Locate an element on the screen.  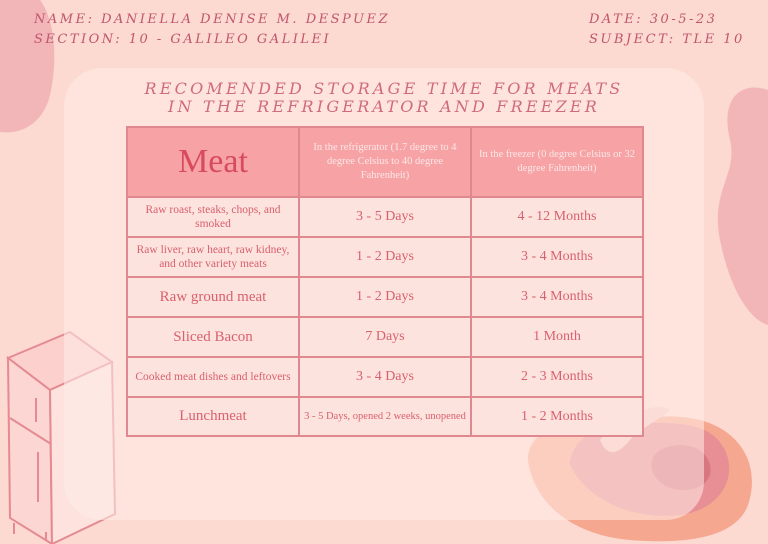
right-blob is located at coordinates (742, 206).